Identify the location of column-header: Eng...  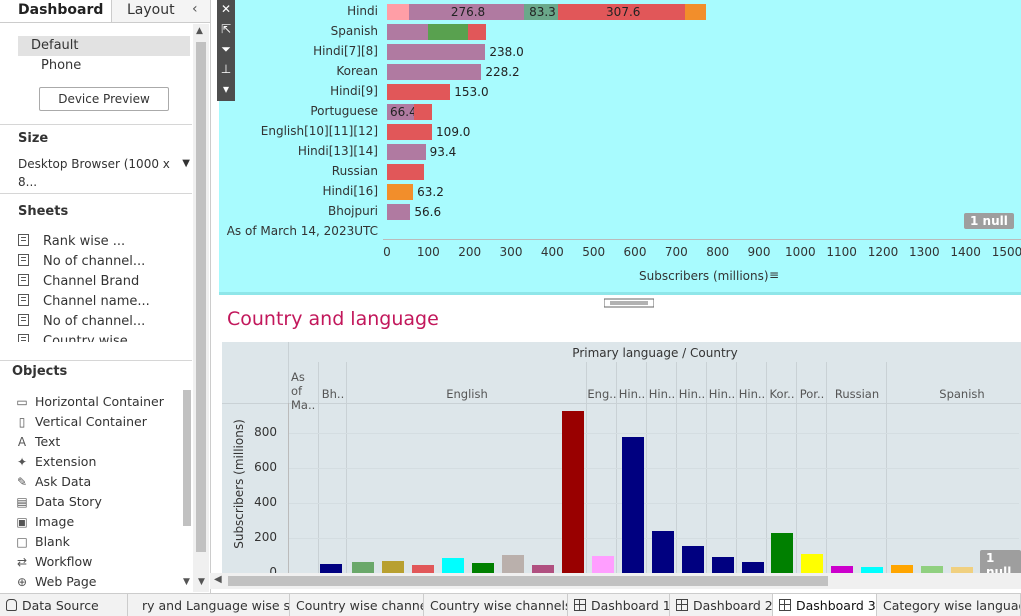
(602, 394).